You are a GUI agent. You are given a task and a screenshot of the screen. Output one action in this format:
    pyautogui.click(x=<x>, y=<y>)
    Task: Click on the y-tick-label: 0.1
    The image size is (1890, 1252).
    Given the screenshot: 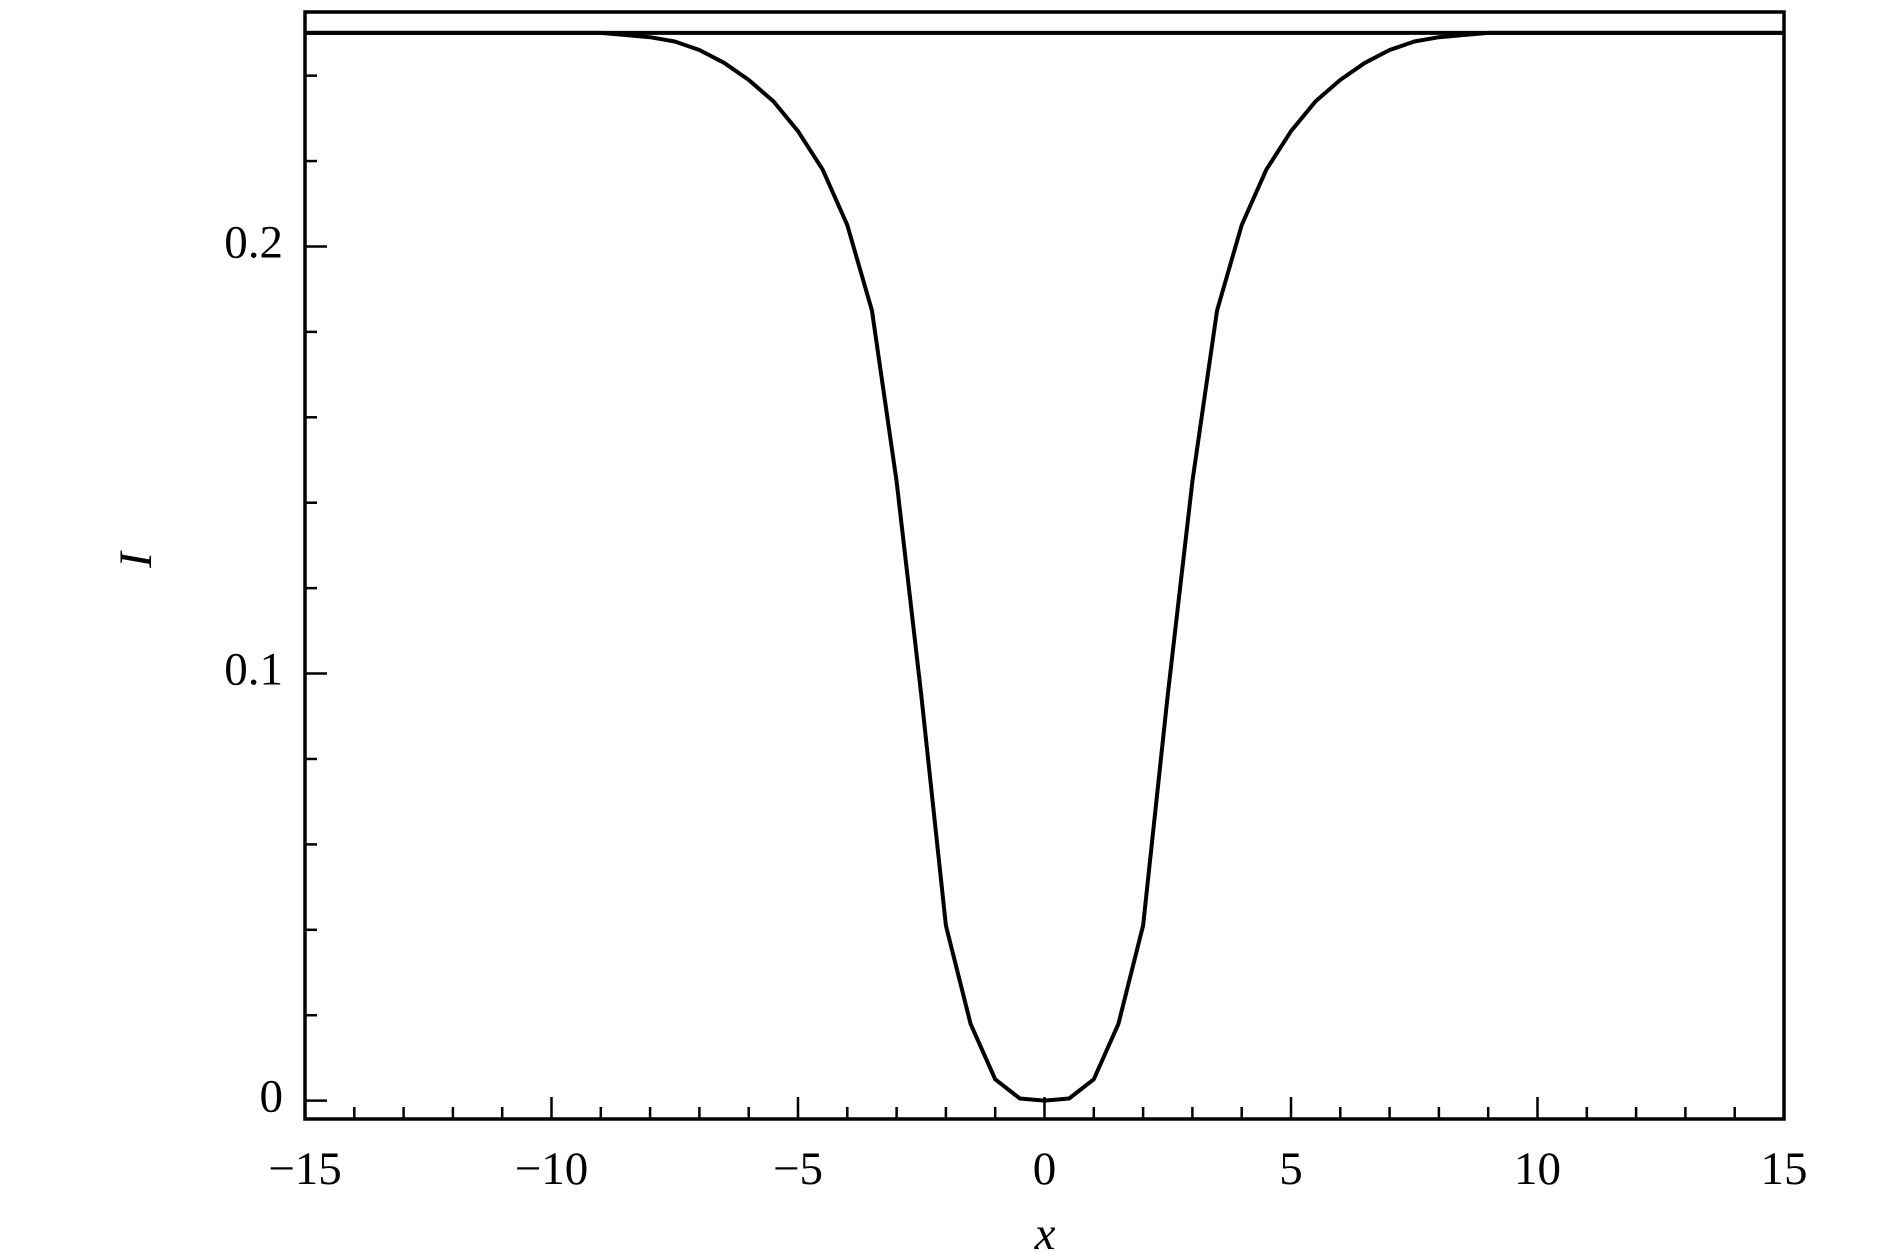 What is the action you would take?
    pyautogui.click(x=253, y=669)
    